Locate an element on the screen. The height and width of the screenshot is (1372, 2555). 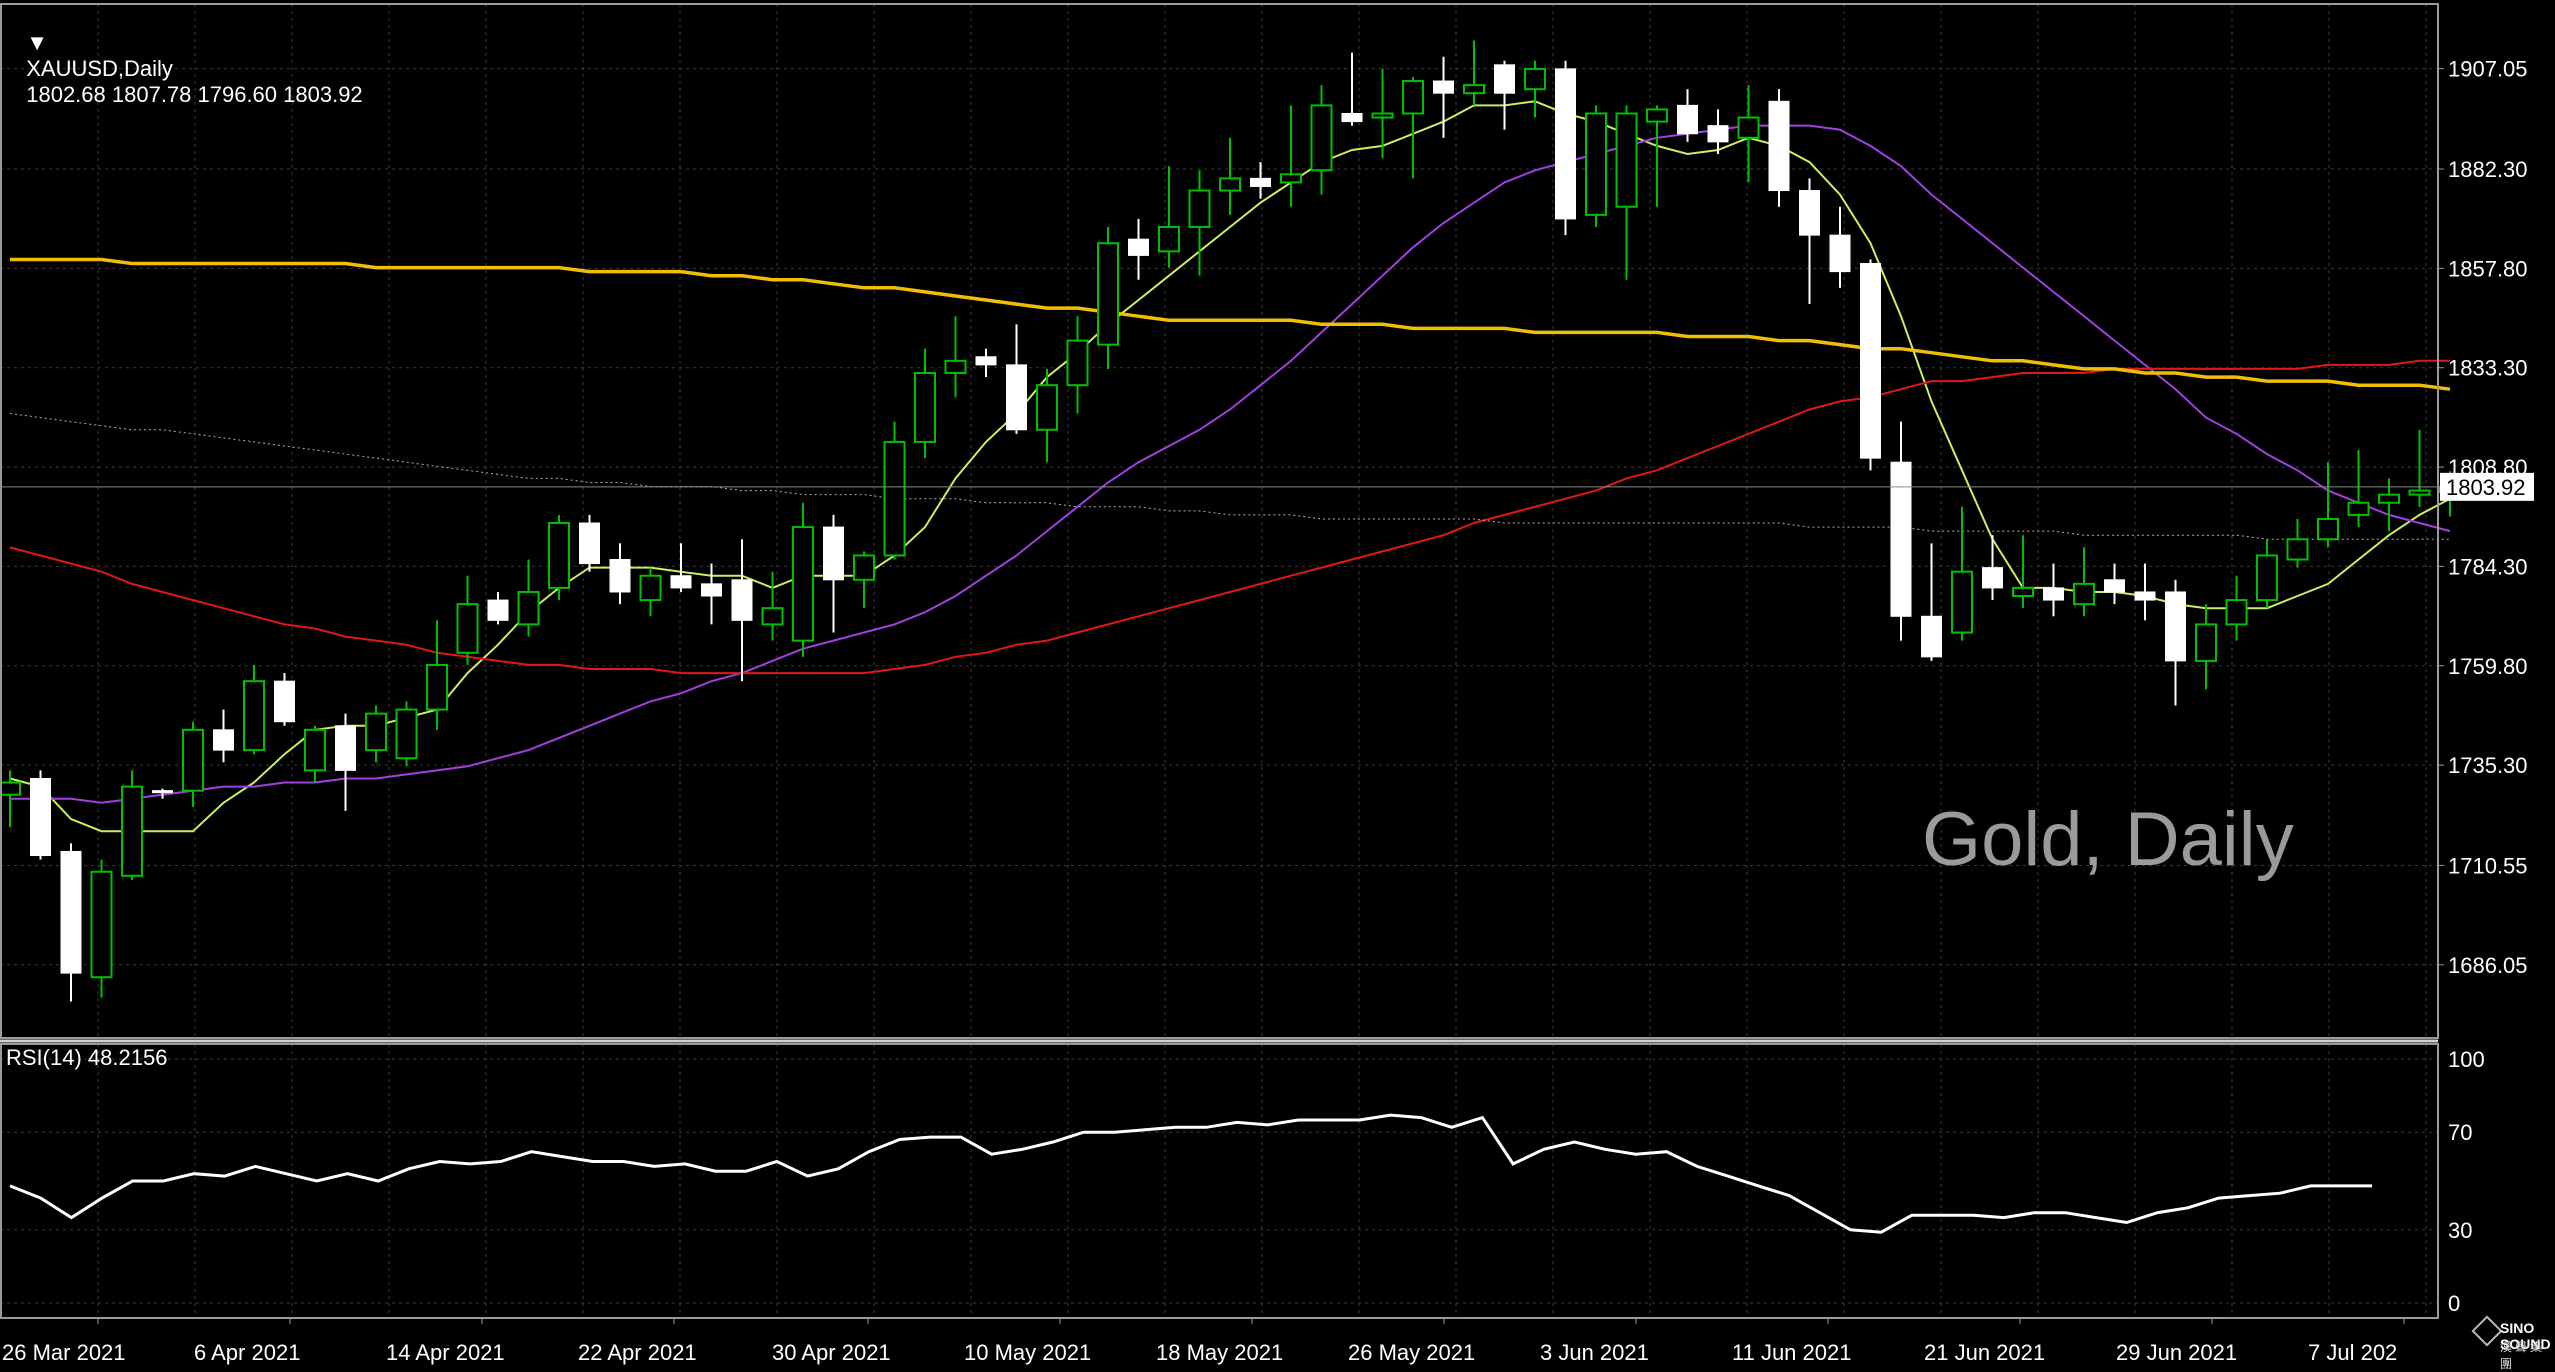
moving-average-ma_yellow is located at coordinates (1230, 324).